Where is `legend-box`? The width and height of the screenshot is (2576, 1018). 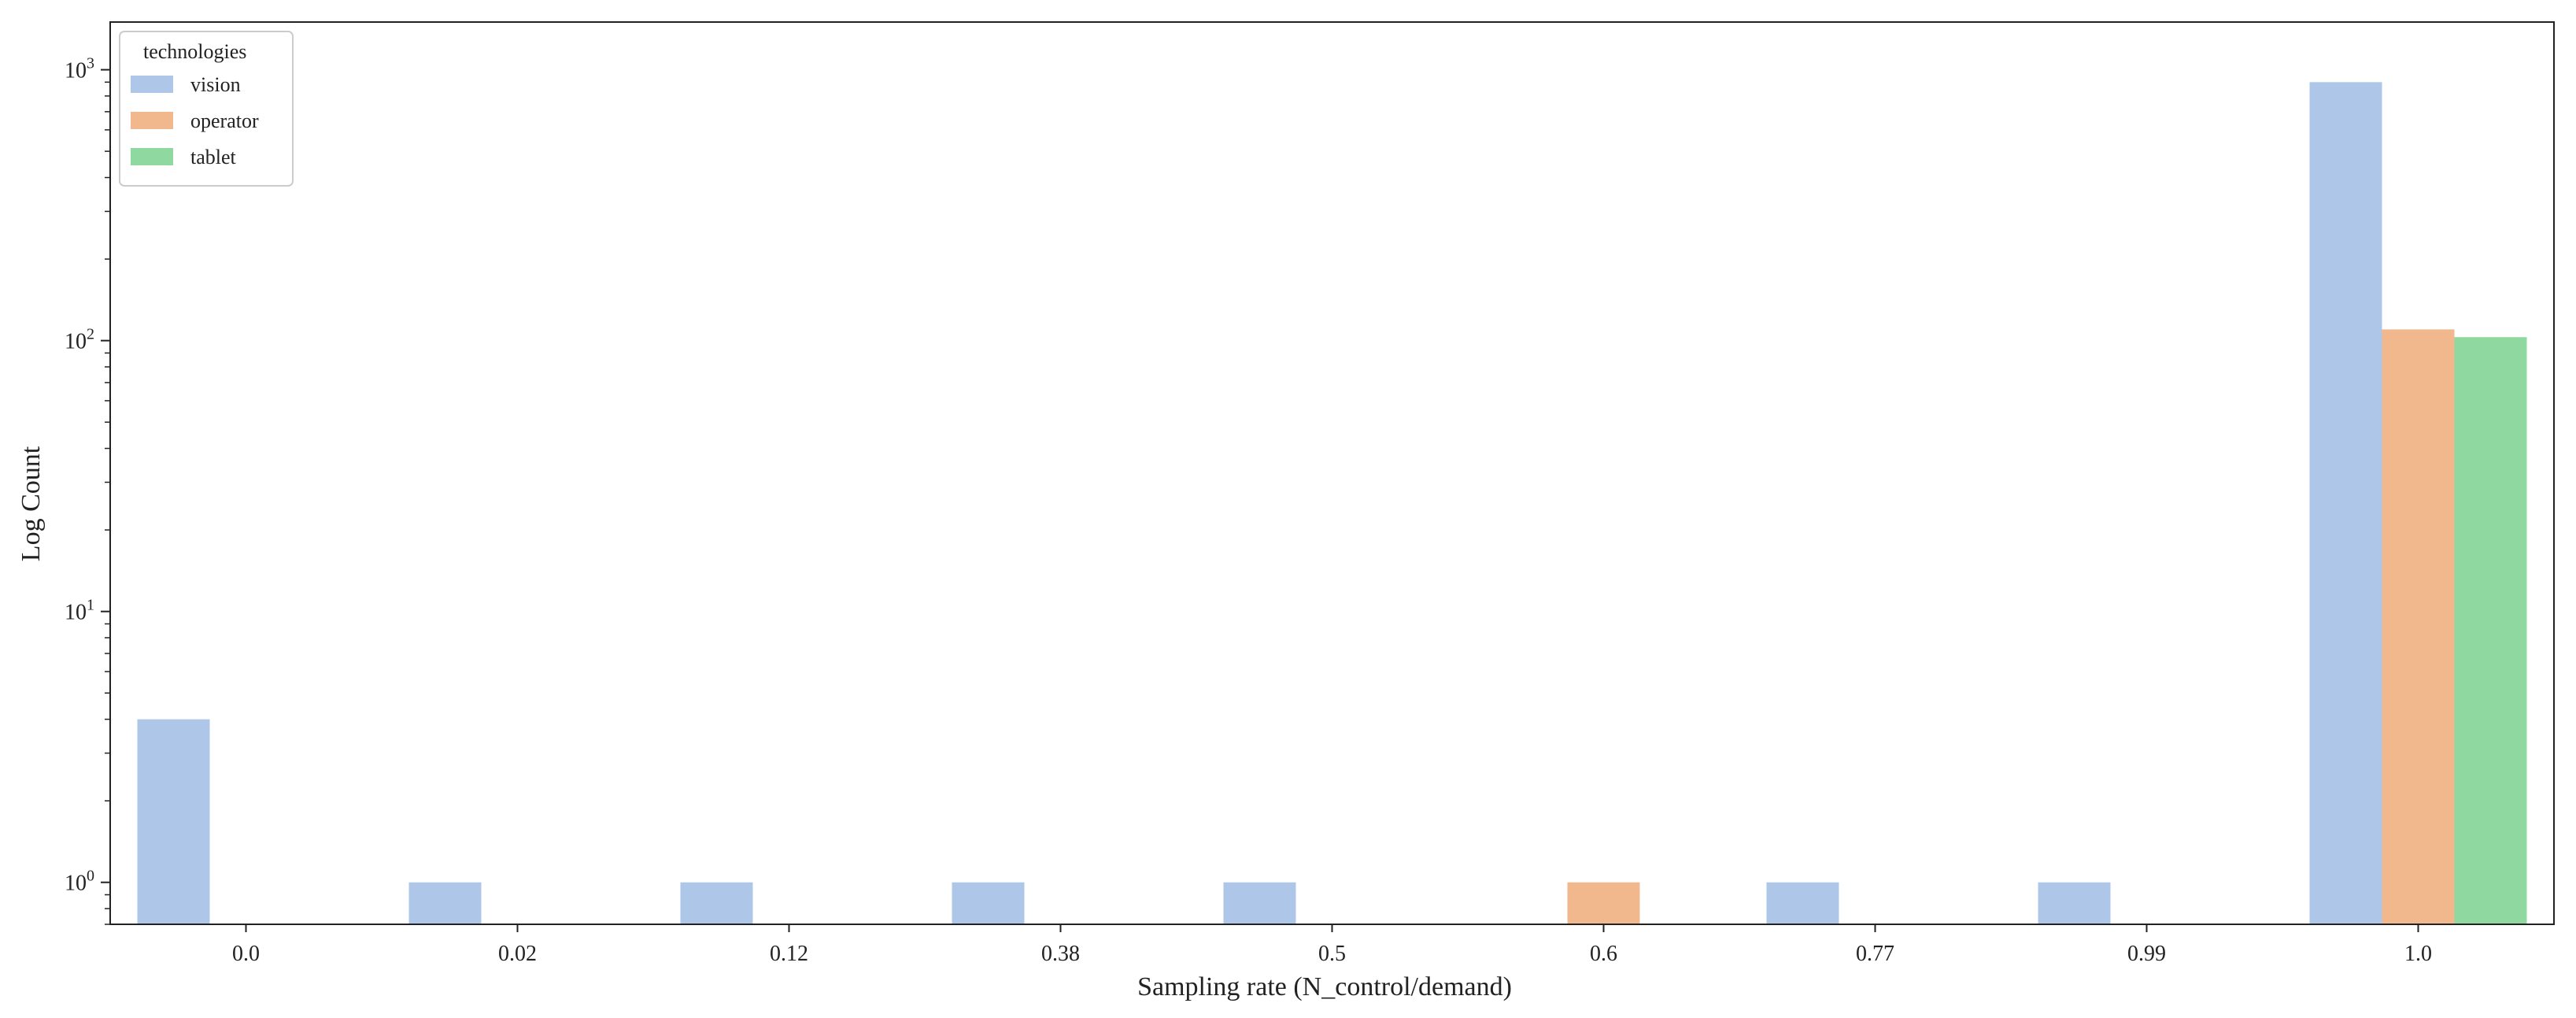 legend-box is located at coordinates (206, 109).